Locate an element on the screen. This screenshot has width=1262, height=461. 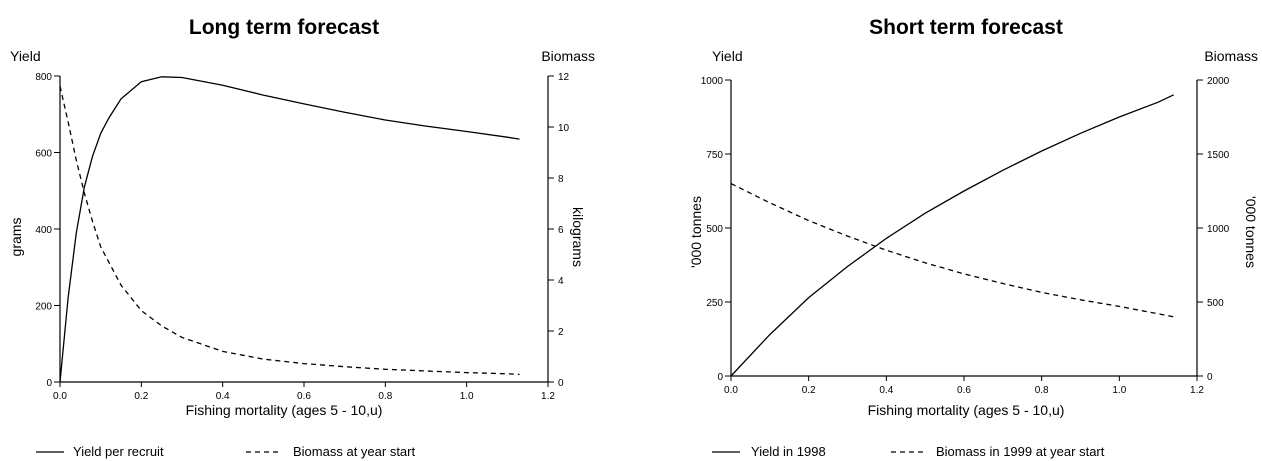
chart-title: Long term forecast is located at coordinates (284, 27).